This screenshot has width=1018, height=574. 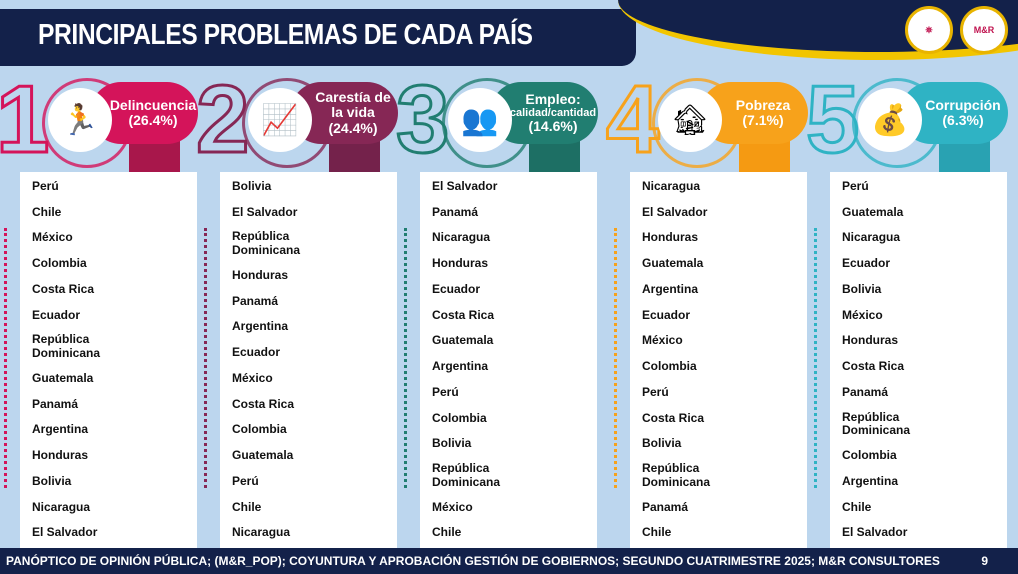 What do you see at coordinates (718, 419) in the screenshot?
I see `table-row: Costa Rica 4.8%` at bounding box center [718, 419].